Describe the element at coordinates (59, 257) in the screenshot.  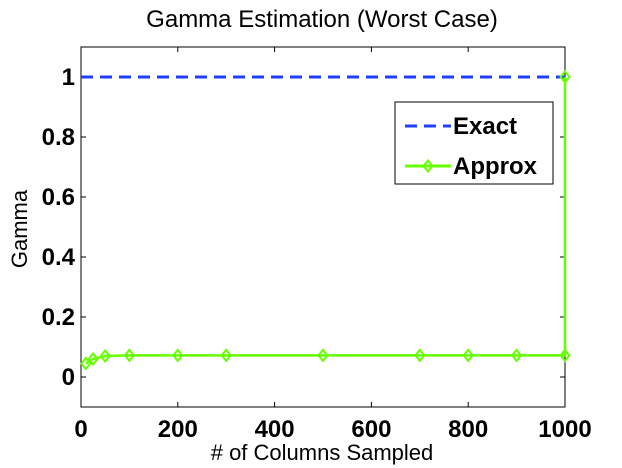
I see `y-tick-label: 0.4` at that location.